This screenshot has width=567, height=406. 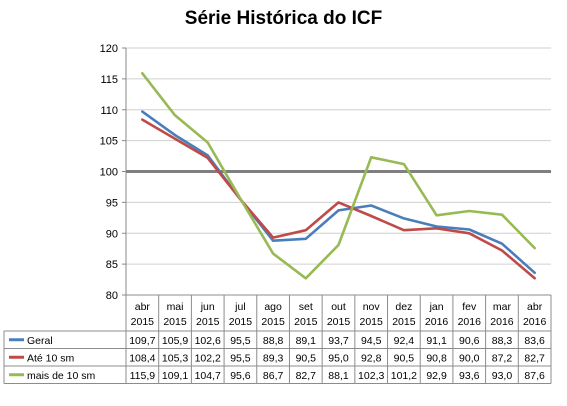 What do you see at coordinates (469, 341) in the screenshot?
I see `data-value-label: 90,6` at bounding box center [469, 341].